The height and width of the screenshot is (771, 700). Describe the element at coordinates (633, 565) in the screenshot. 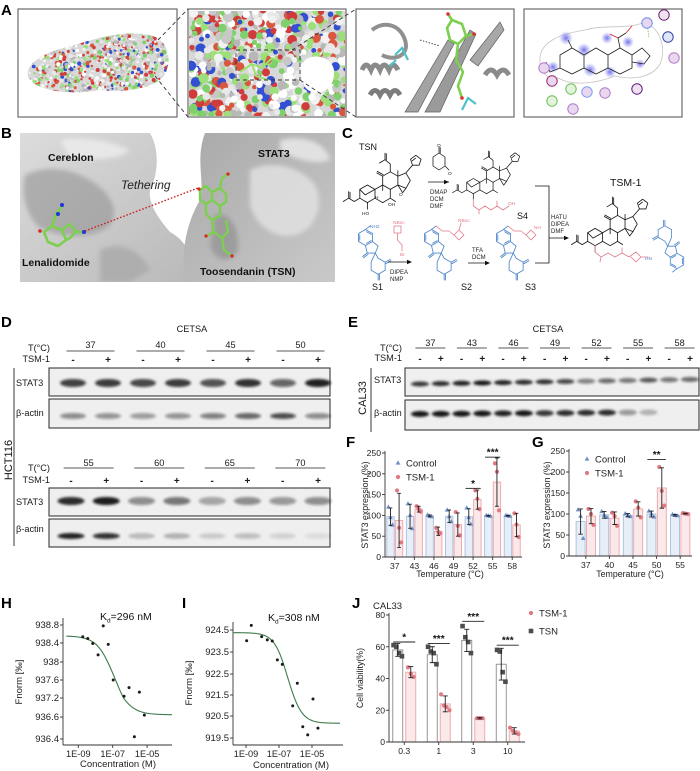

I see `x-tick-label: 45` at that location.